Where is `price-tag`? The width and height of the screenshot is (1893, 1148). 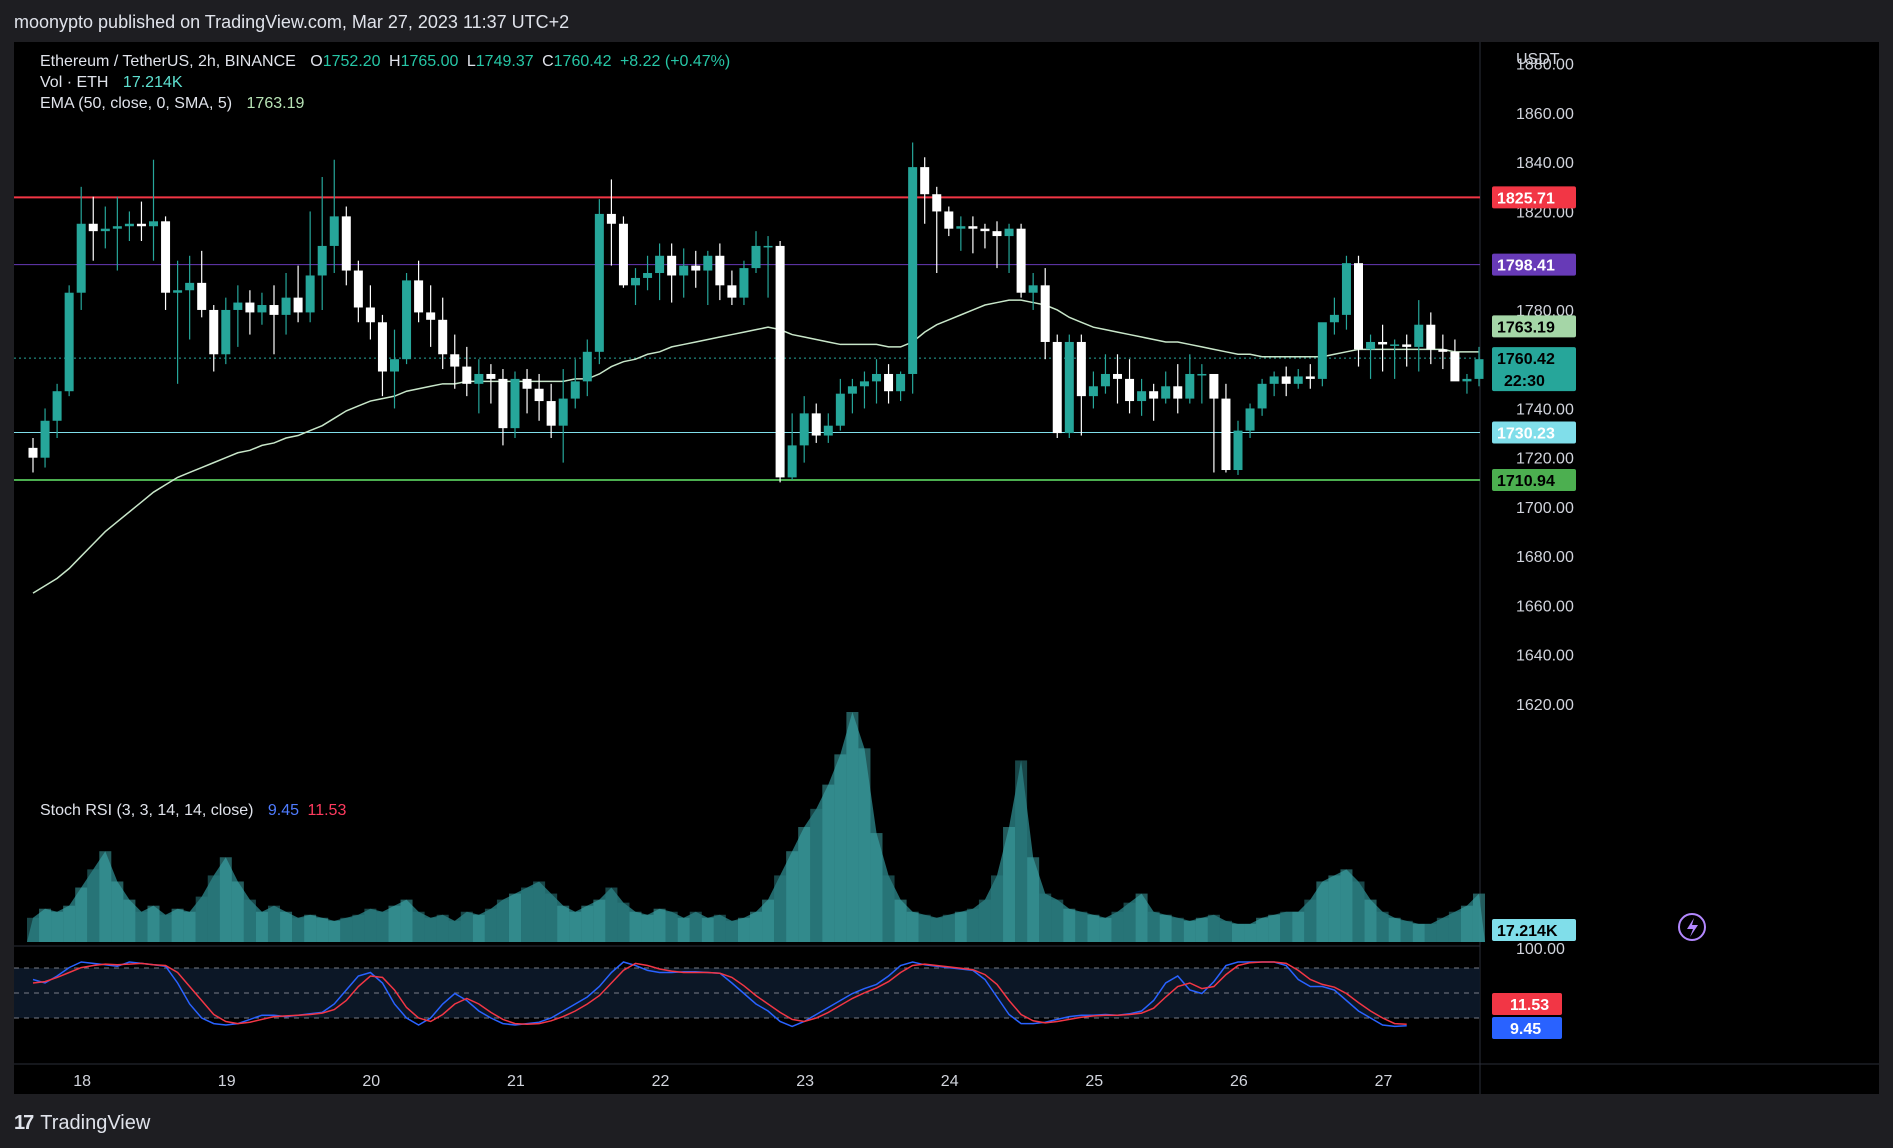
price-tag is located at coordinates (1534, 326).